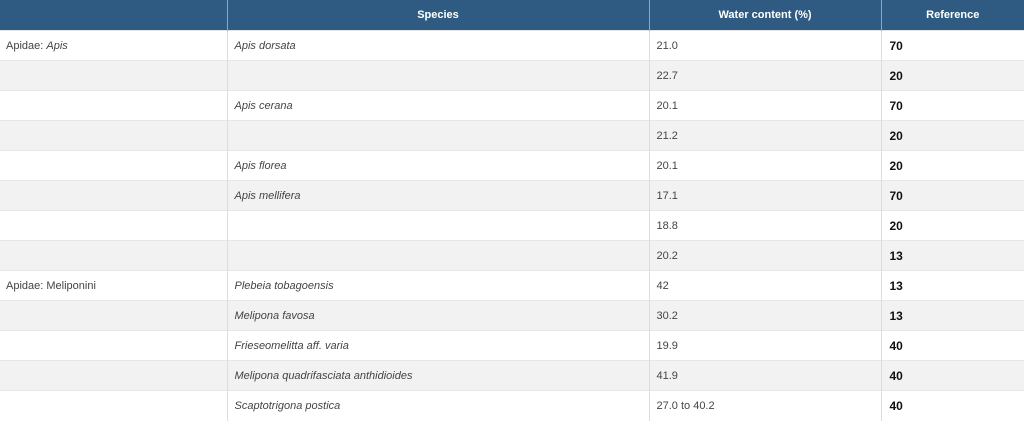  I want to click on water-content-cell: 21.2, so click(764, 135).